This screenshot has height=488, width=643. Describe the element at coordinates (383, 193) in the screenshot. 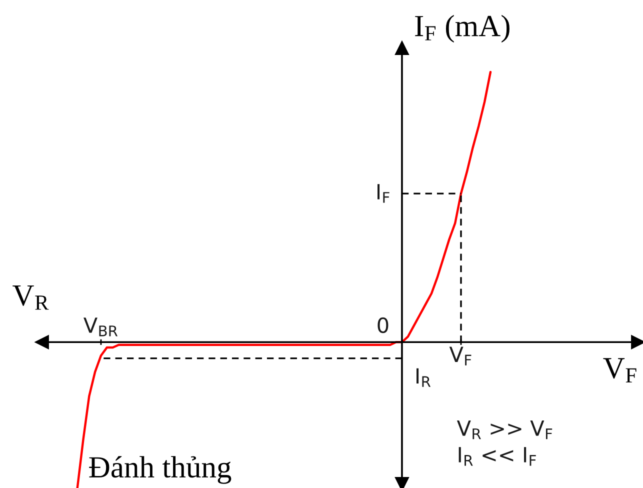

I see `ref-line-label: I$_{F}$` at that location.